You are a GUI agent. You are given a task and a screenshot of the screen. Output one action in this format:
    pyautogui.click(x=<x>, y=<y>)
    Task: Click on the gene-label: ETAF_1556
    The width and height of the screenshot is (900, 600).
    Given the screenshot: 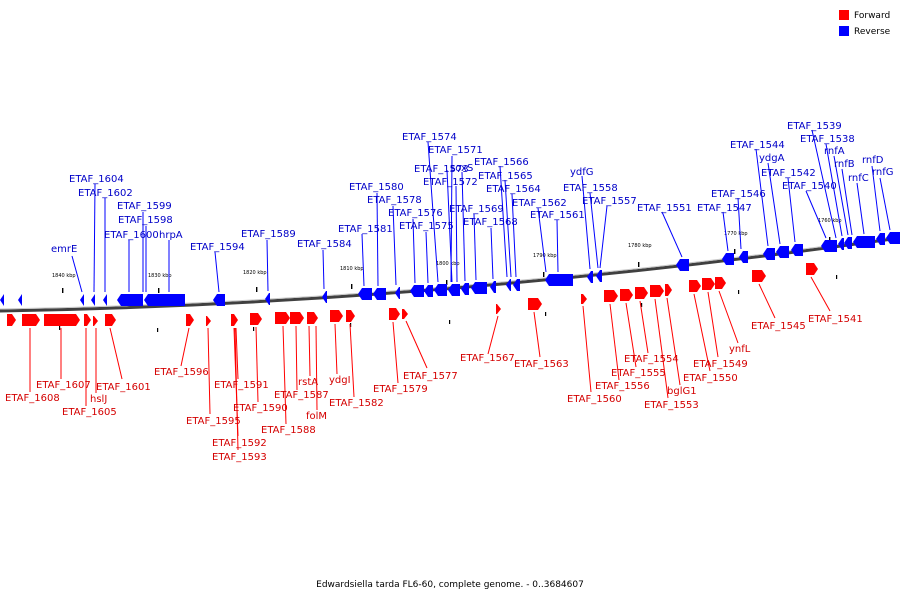 What is the action you would take?
    pyautogui.click(x=622, y=386)
    